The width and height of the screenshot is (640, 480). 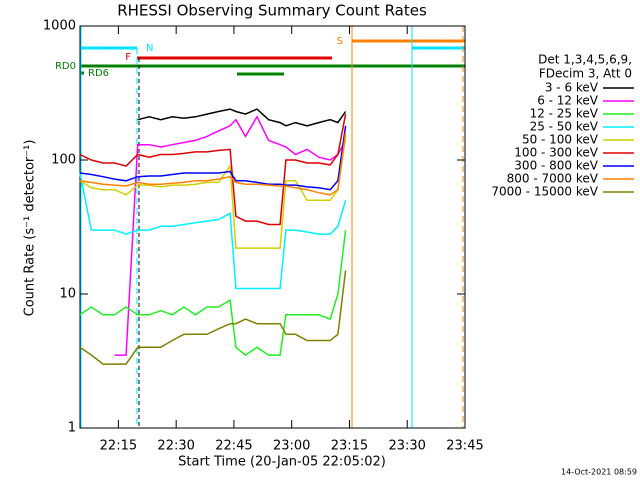 What do you see at coordinates (291, 446) in the screenshot?
I see `x-tick-label: 23:00` at bounding box center [291, 446].